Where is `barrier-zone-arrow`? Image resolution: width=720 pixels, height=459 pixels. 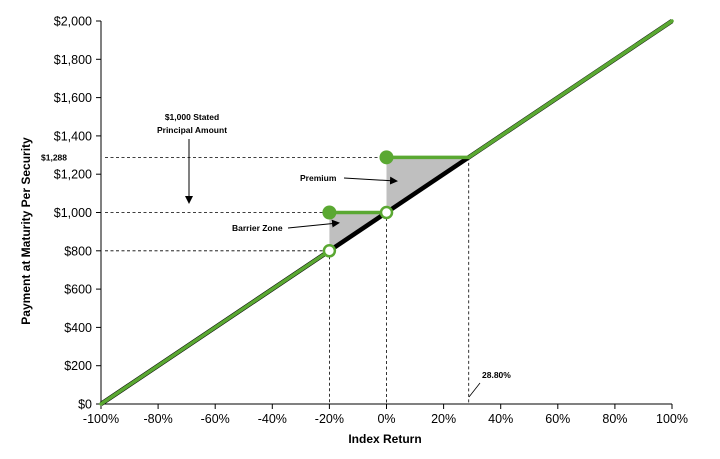
barrier-zone-arrow is located at coordinates (313, 224).